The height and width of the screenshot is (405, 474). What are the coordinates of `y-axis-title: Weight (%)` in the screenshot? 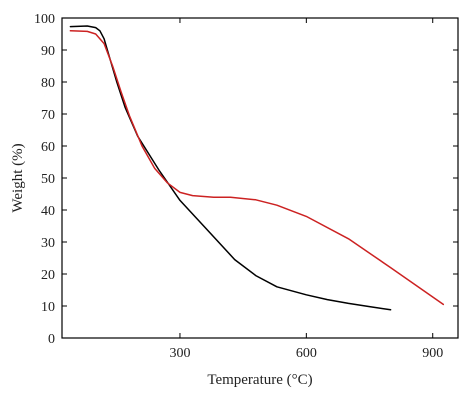 It's located at (18, 177).